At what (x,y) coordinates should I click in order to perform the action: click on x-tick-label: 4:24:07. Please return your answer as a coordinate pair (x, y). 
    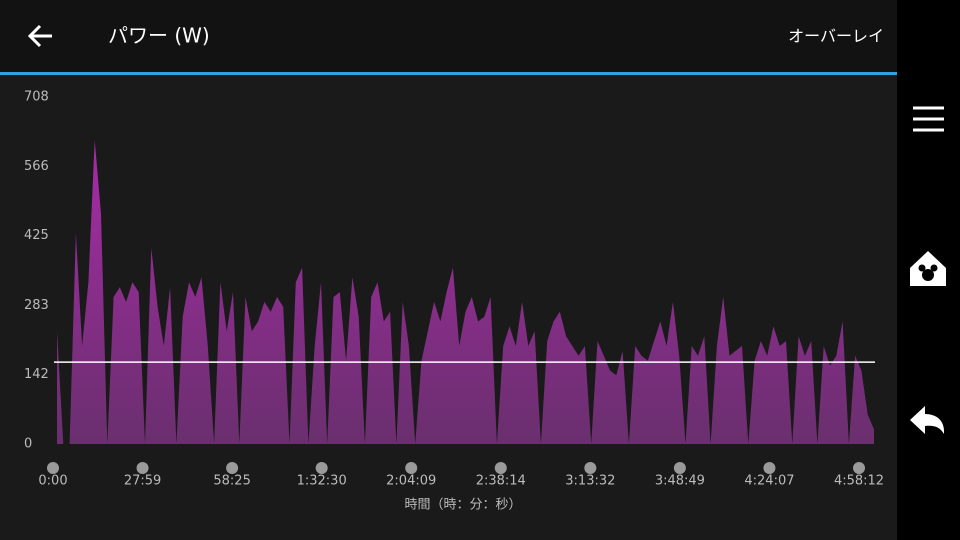
    Looking at the image, I should click on (769, 481).